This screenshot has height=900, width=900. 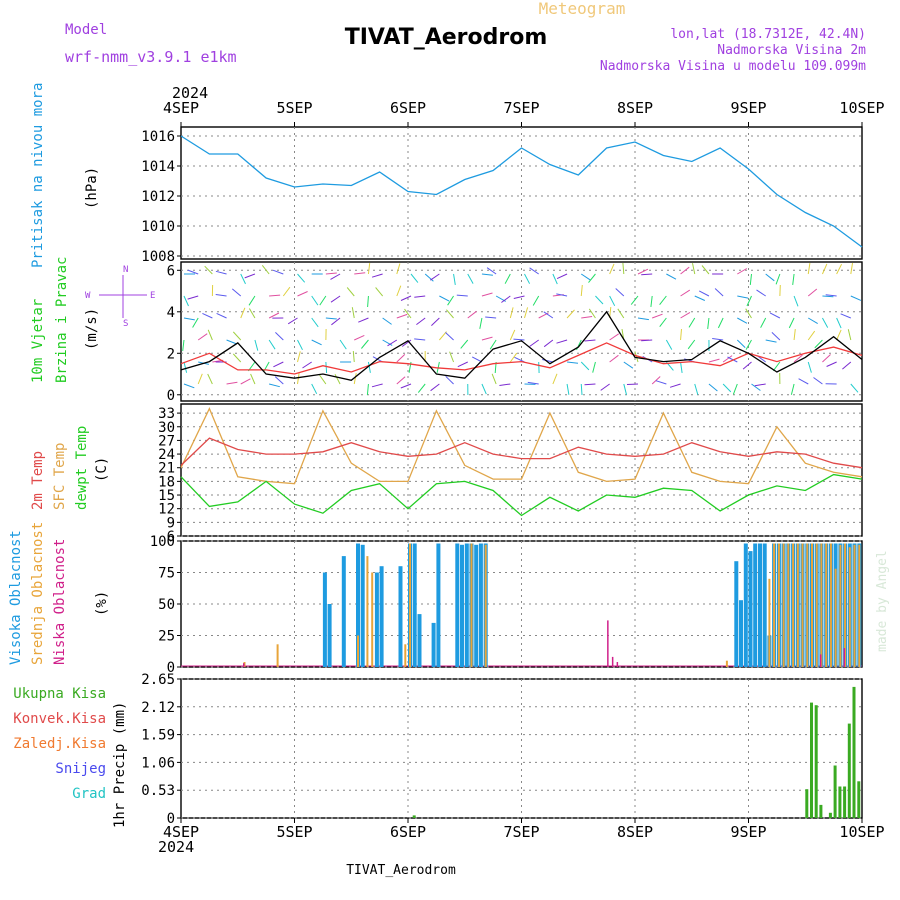 What do you see at coordinates (521, 346) in the screenshot?
I see `wind-speed-line` at bounding box center [521, 346].